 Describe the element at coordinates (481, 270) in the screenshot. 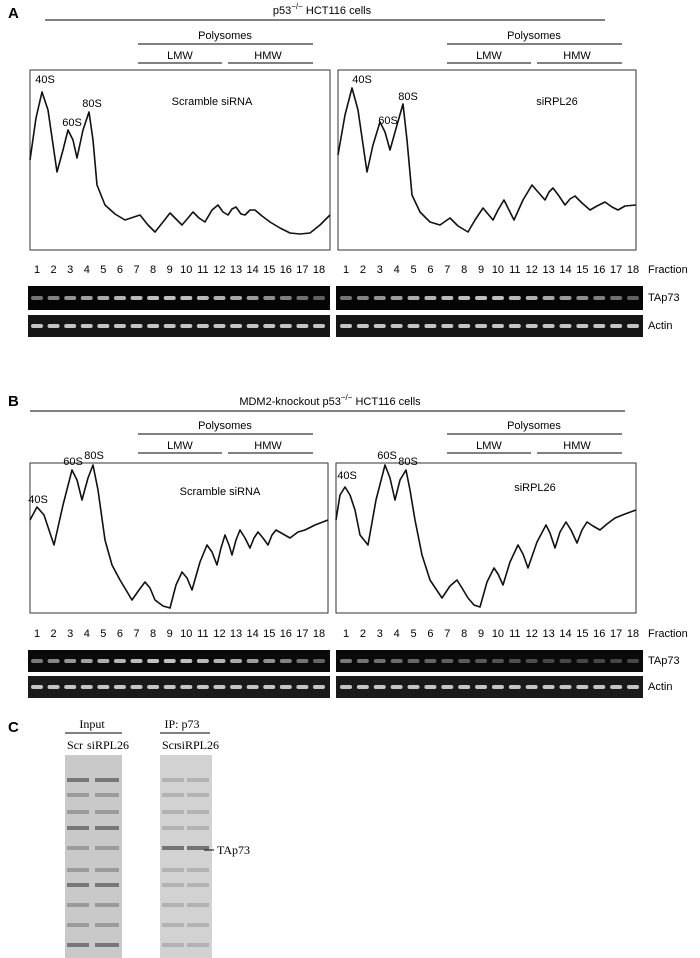

I see `fraction-number: 9` at that location.